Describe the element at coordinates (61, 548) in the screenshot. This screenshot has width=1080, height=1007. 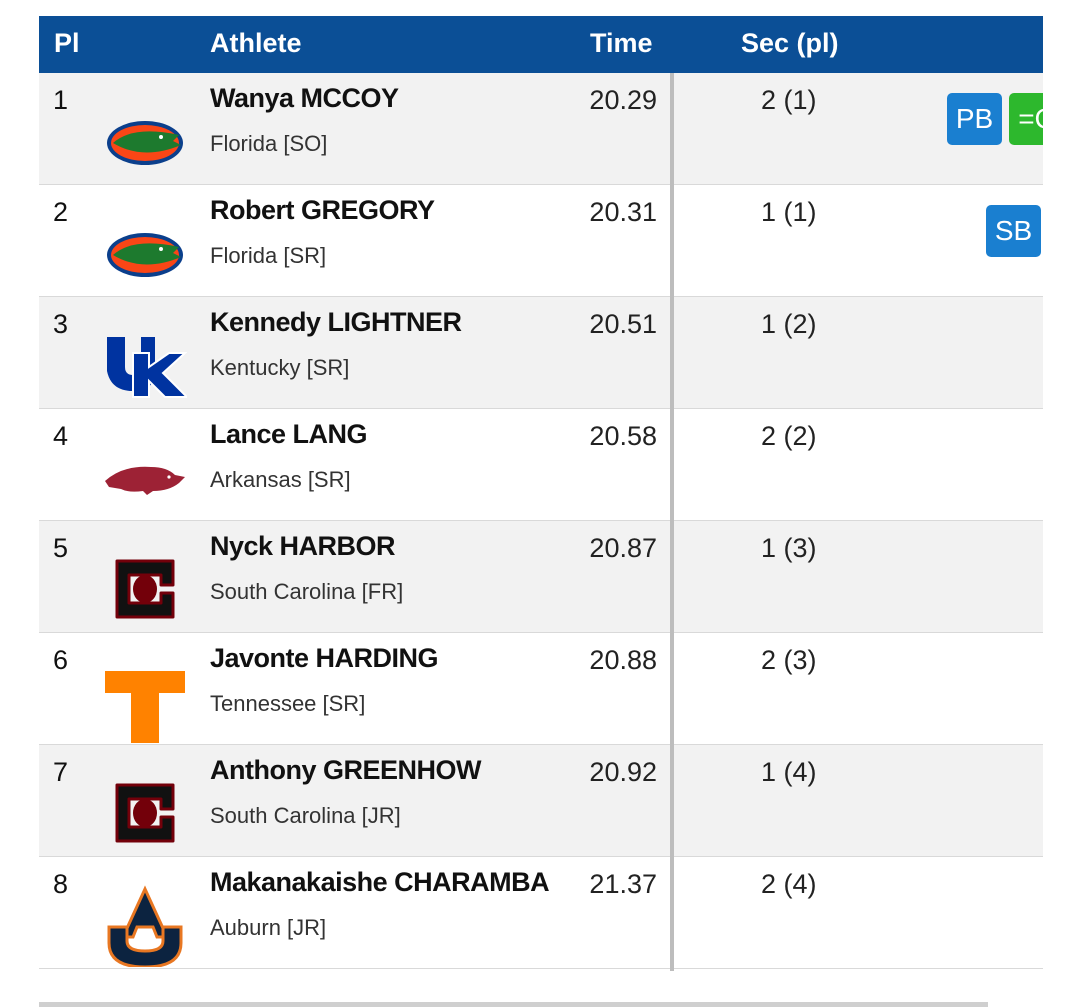
I see `place: 5` at that location.